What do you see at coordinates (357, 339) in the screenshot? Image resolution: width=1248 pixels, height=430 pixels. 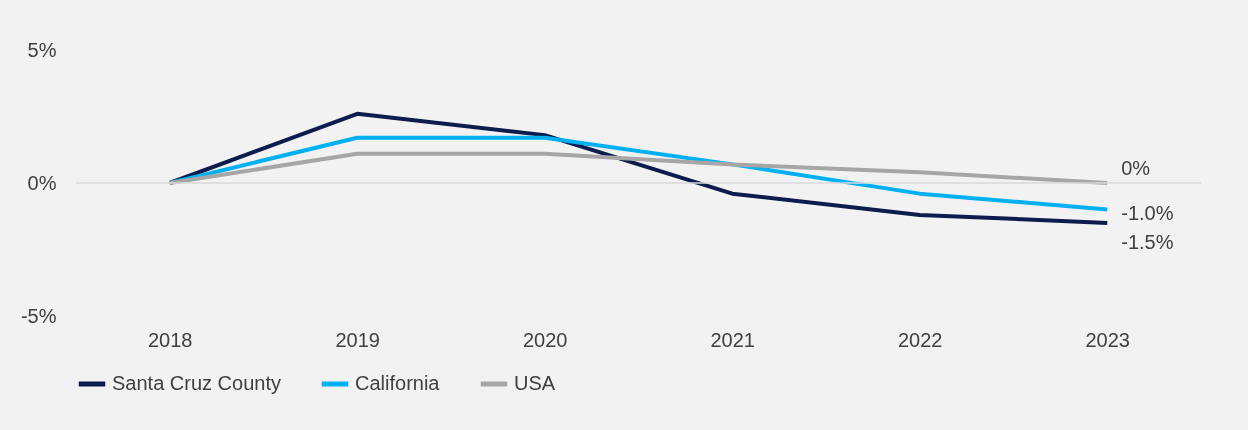 I see `x-tick-label: 2019` at bounding box center [357, 339].